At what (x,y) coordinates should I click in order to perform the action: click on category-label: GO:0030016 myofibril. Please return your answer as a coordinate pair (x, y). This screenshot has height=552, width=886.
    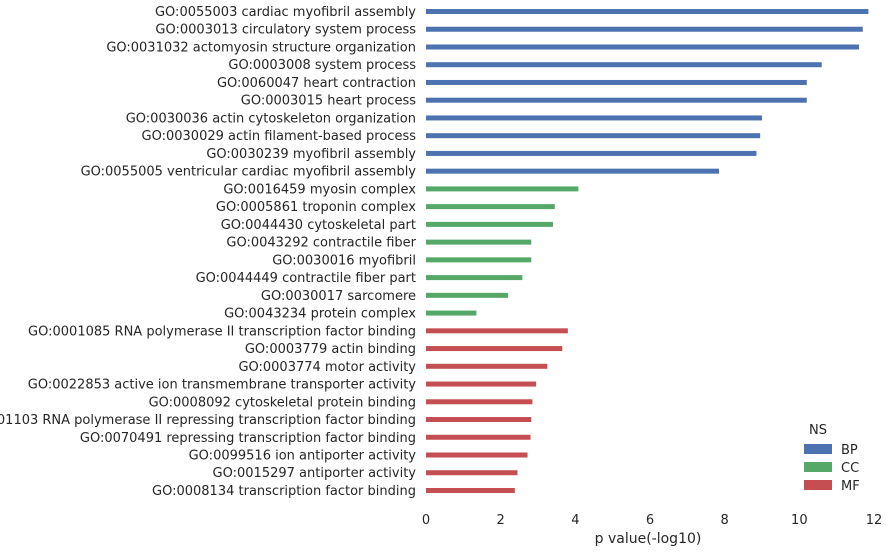
    Looking at the image, I should click on (344, 260).